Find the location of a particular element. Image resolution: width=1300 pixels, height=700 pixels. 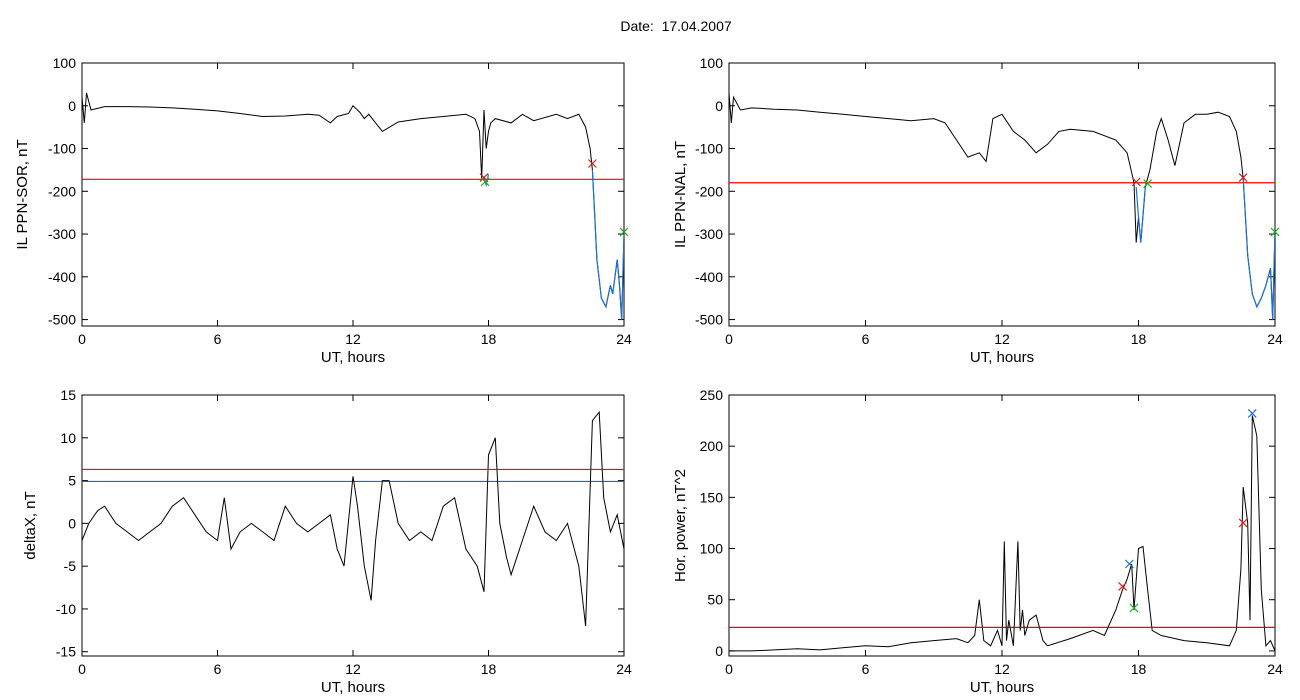

y-tick-label: 150 is located at coordinates (712, 497).